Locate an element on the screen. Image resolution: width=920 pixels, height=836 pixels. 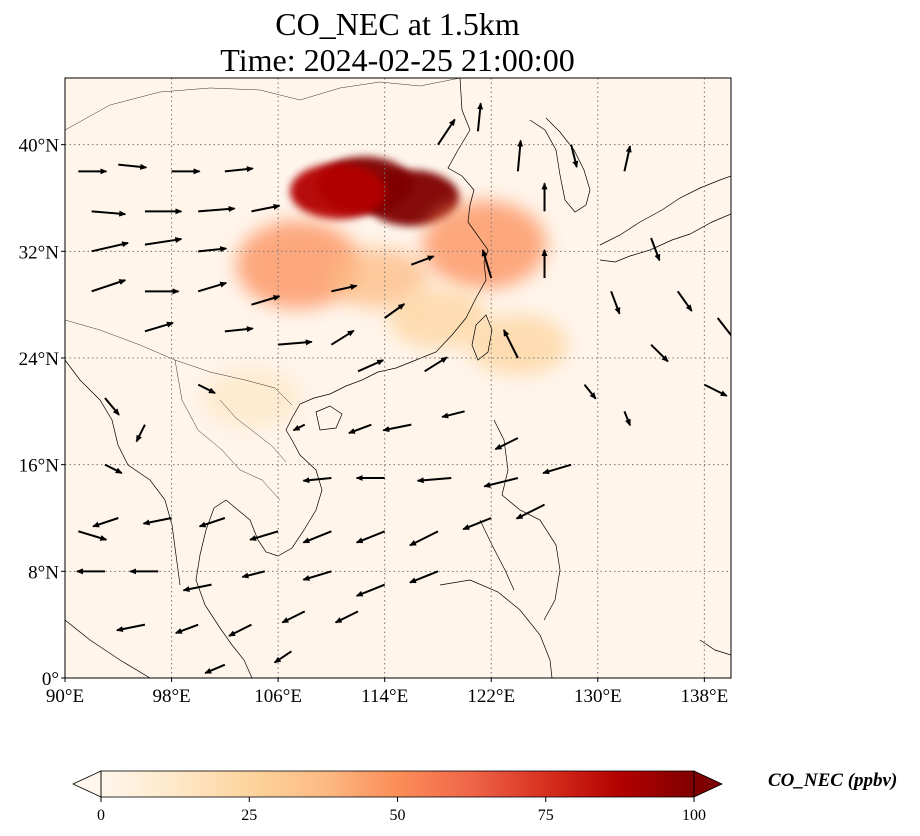
border-laos is located at coordinates (253, 431).